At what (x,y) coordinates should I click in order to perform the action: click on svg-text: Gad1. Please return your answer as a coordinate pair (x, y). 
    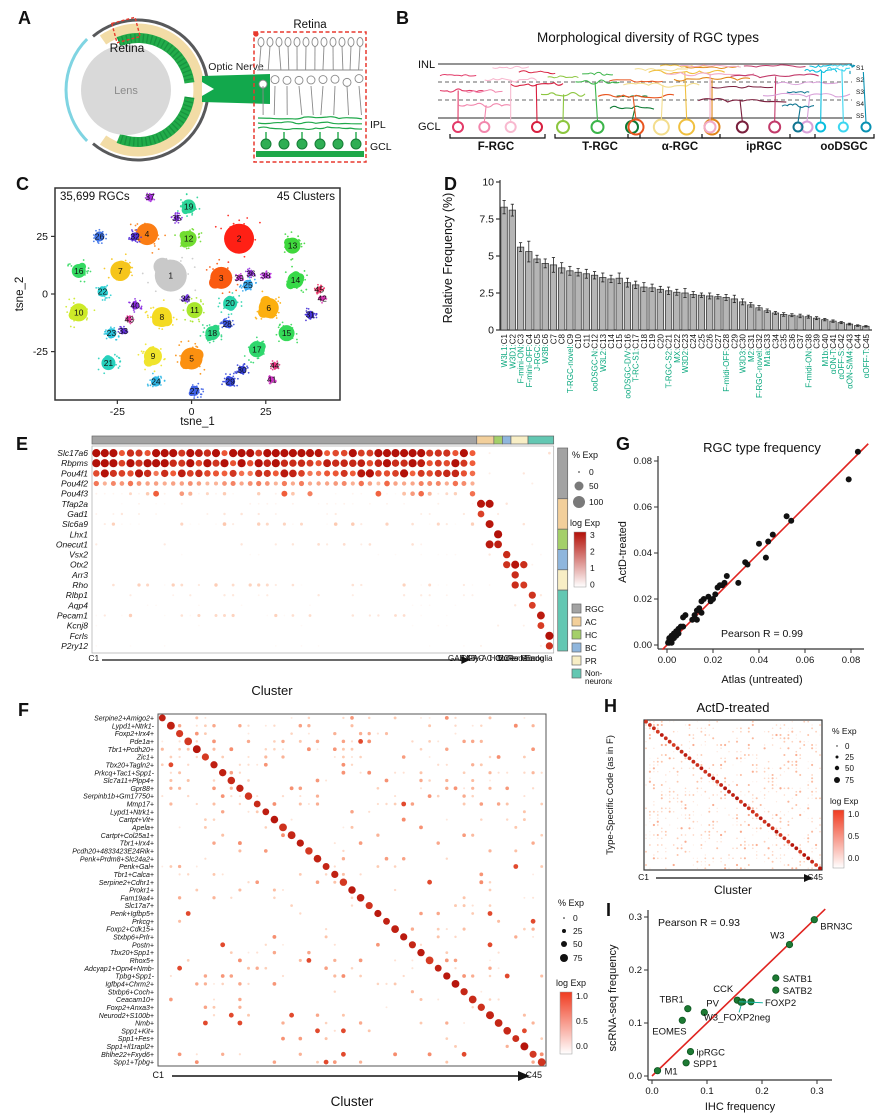
    Looking at the image, I should click on (77, 514).